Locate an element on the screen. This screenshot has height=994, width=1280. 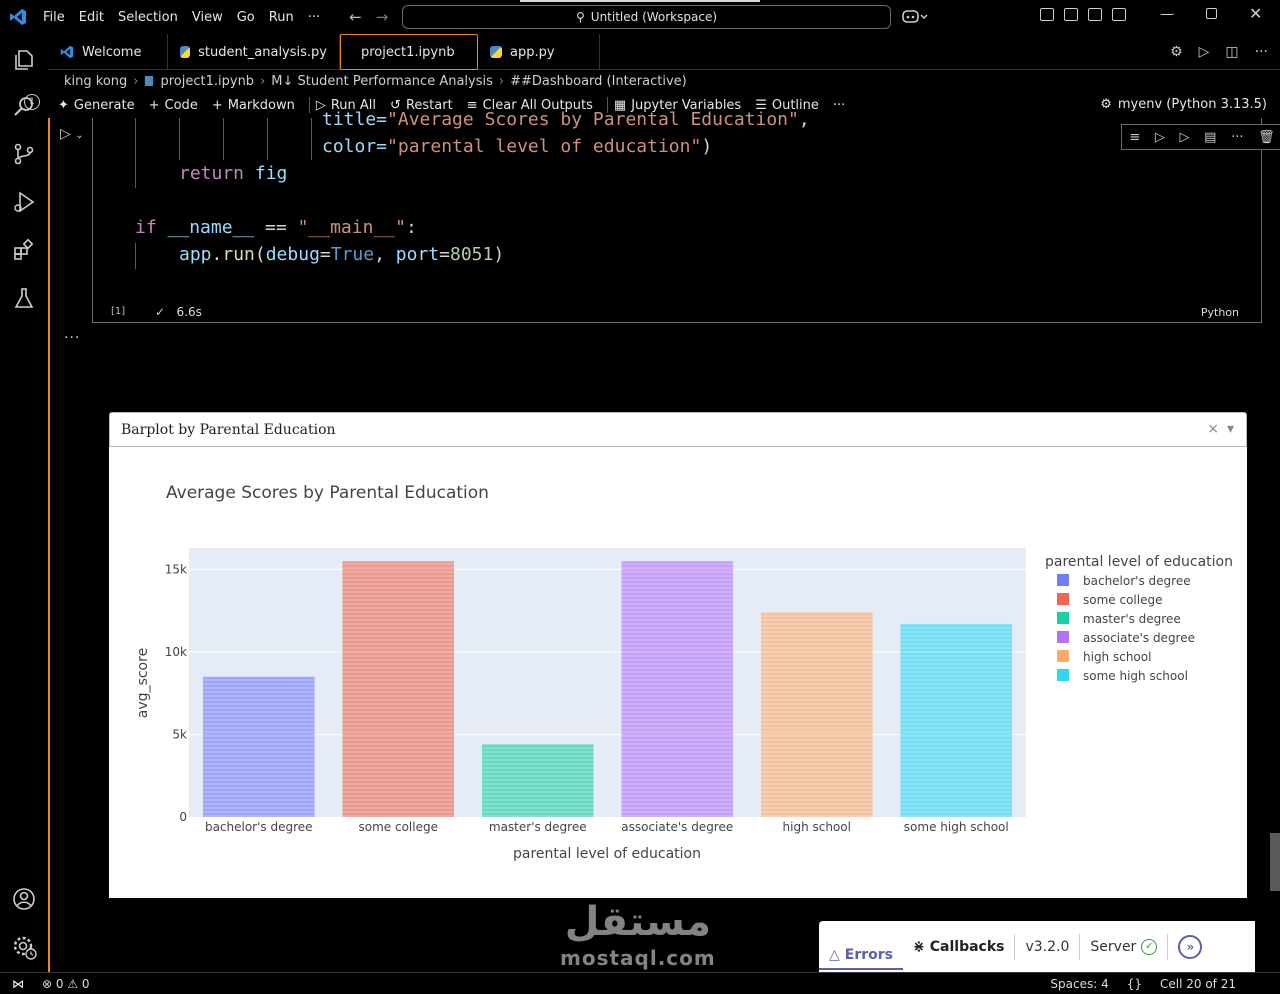
testing-icon is located at coordinates (24, 298).